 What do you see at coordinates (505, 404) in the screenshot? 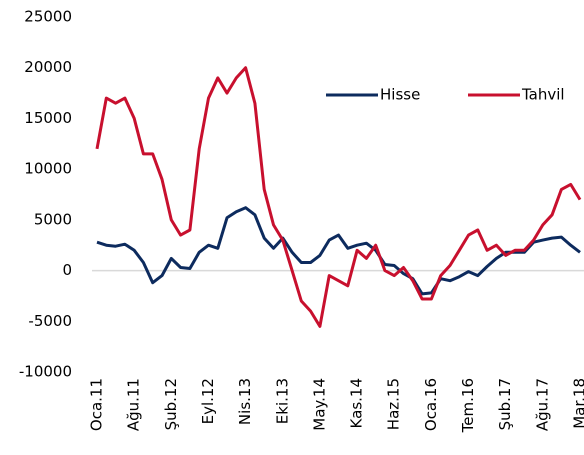
I see `x-tick-label: Şub.17` at bounding box center [505, 404].